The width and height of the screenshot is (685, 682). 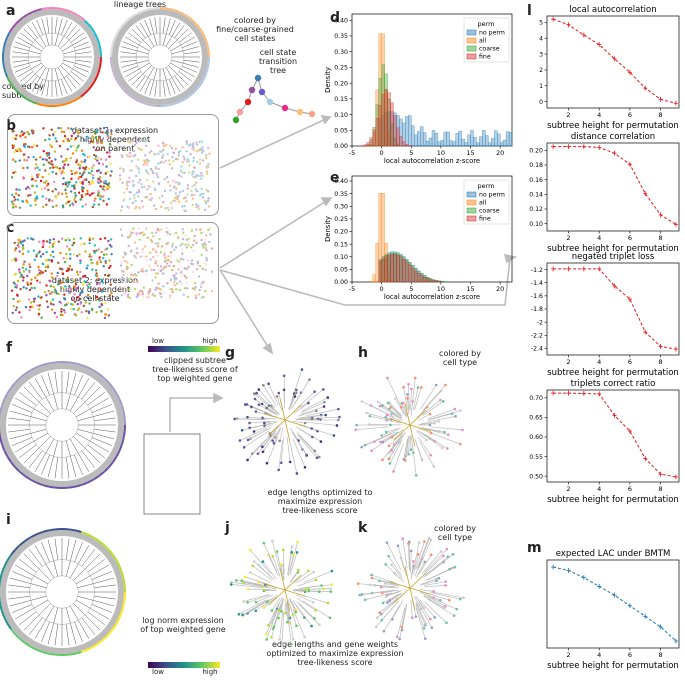 I want to click on chart-m-frame, so click(x=613, y=604).